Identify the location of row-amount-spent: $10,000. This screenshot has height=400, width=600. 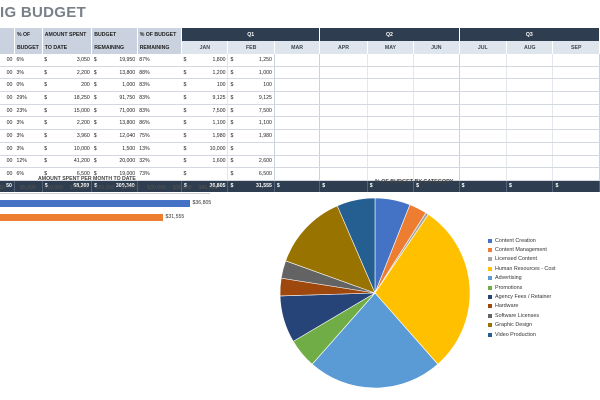
(67, 149).